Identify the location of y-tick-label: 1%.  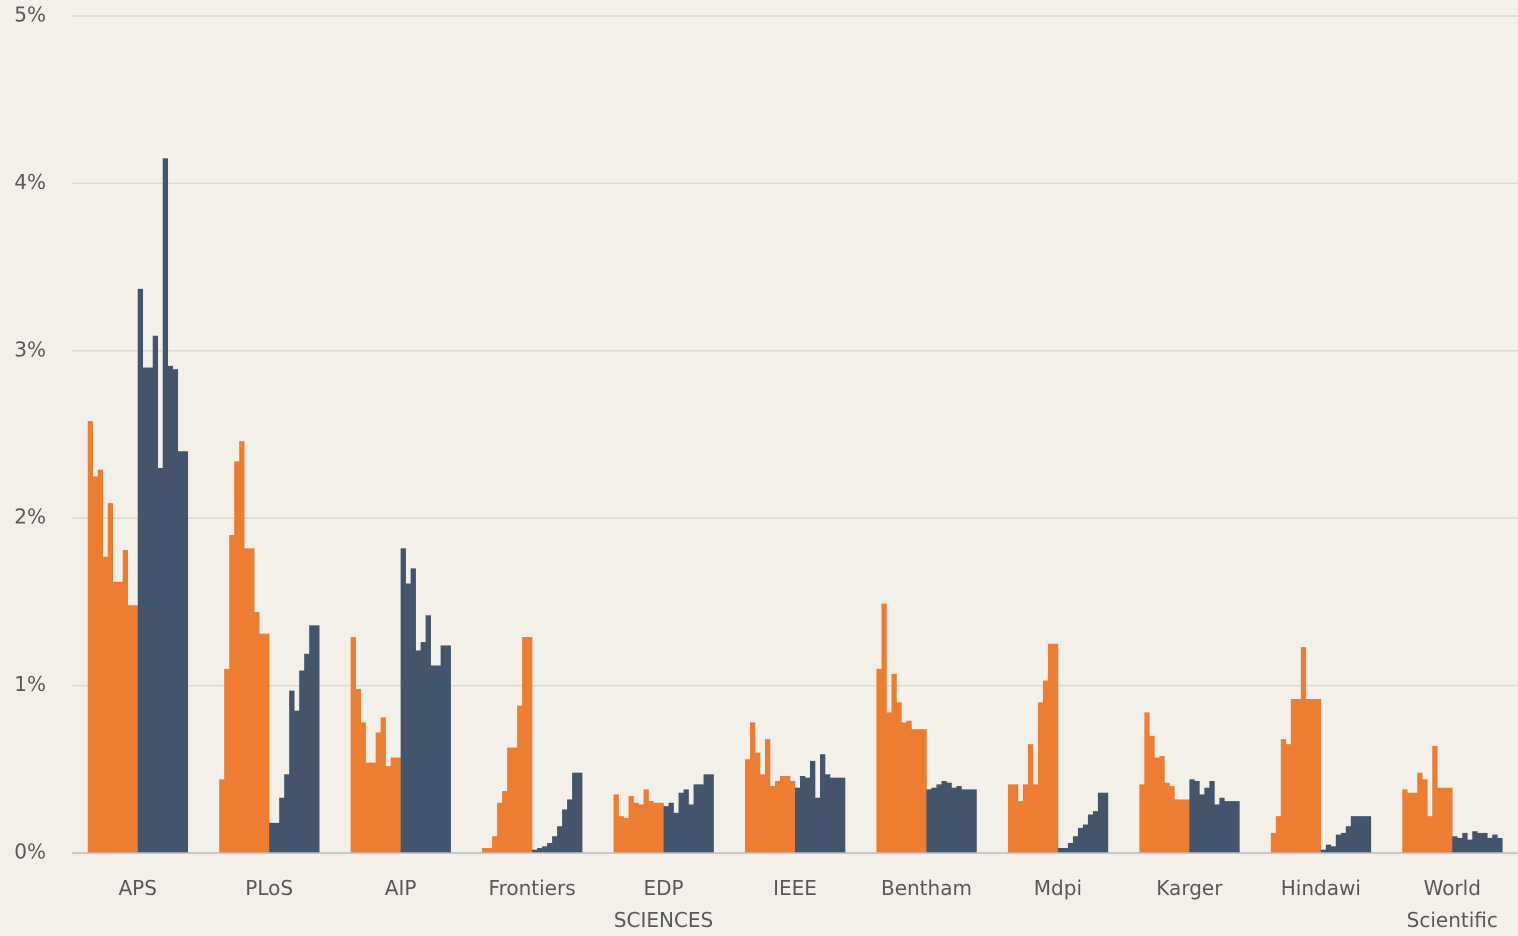
(30, 684).